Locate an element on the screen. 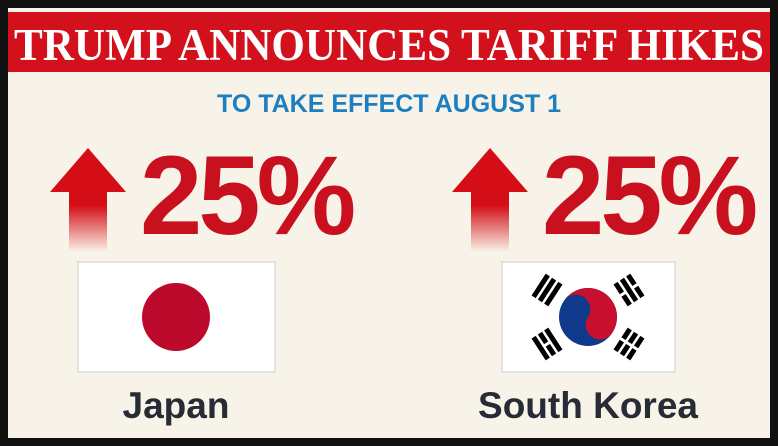 This screenshot has height=446, width=778. banner is located at coordinates (389, 42).